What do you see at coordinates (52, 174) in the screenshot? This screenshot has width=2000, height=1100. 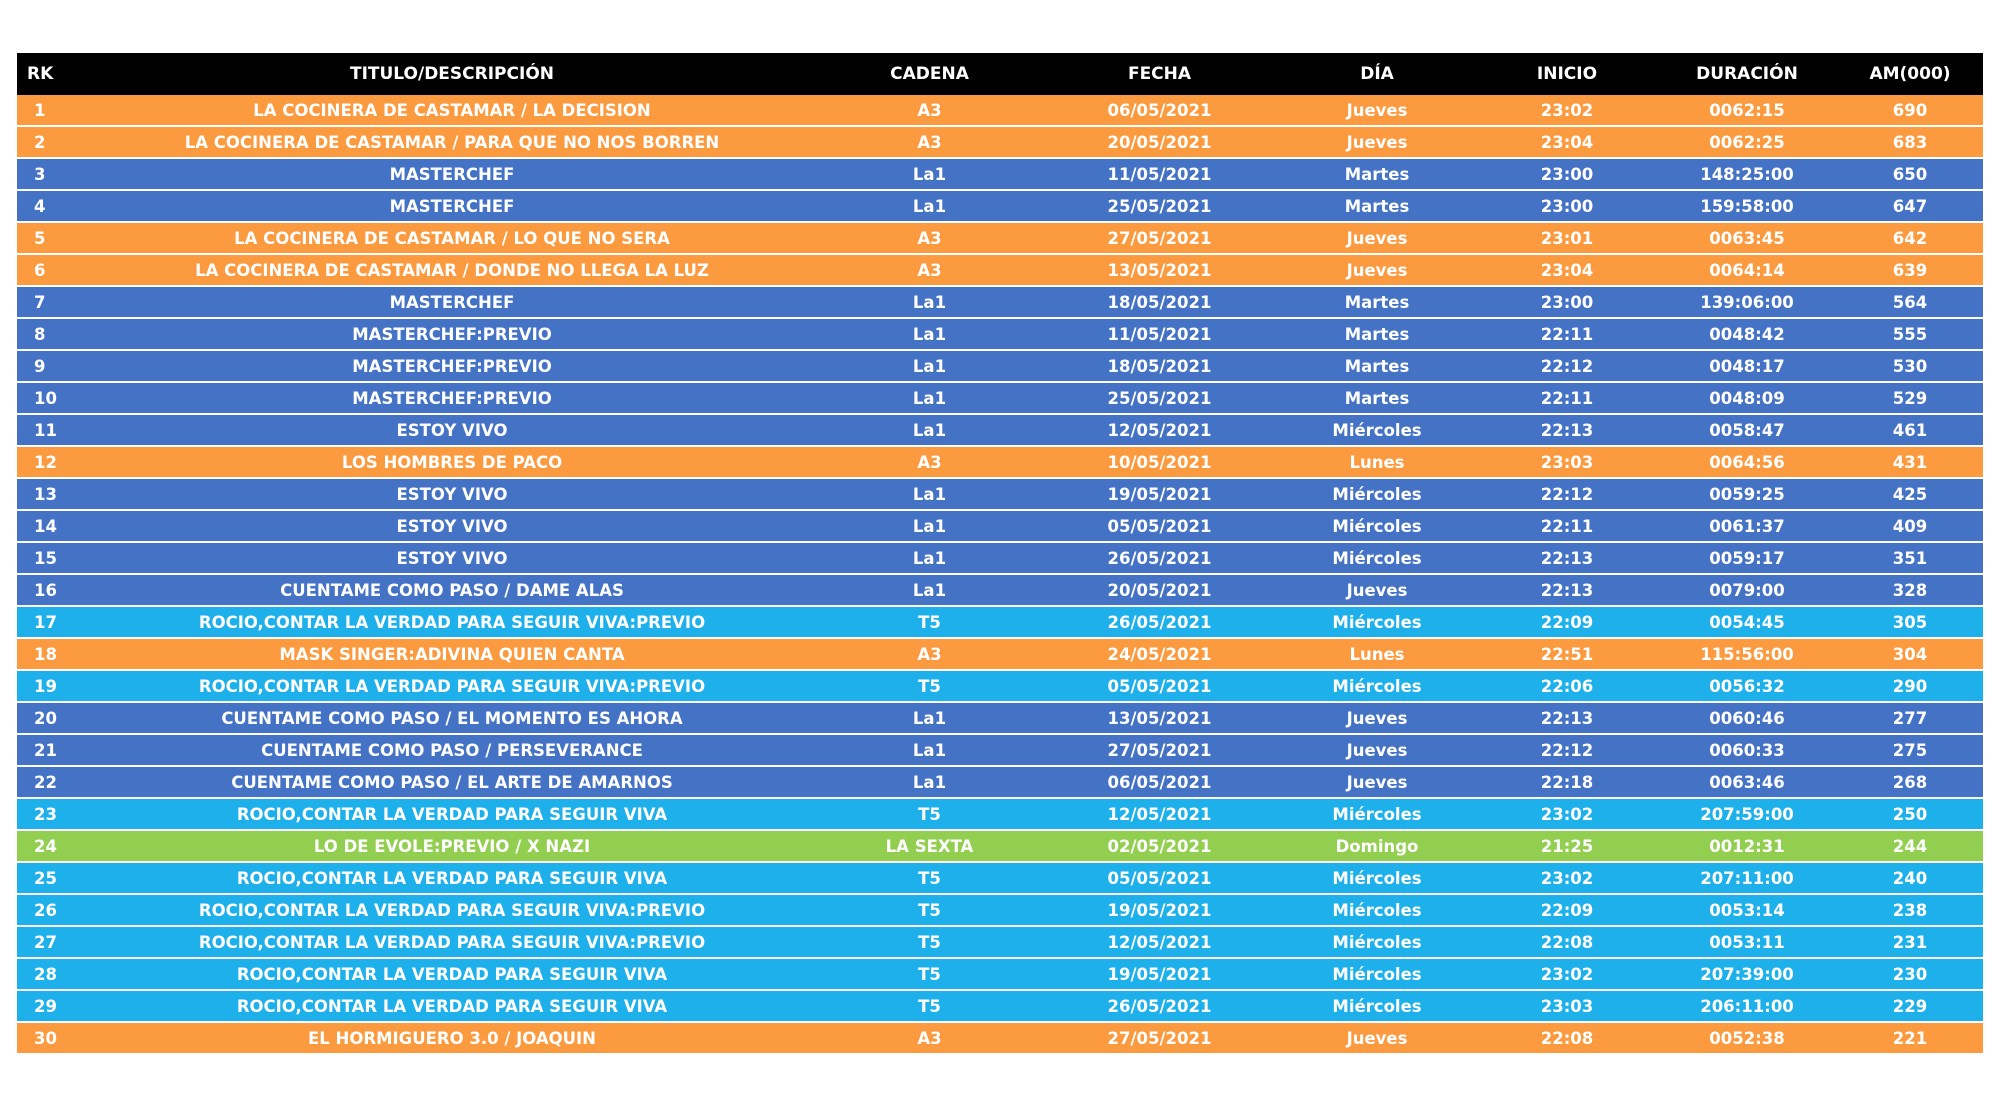 I see `cell-rank: 3` at bounding box center [52, 174].